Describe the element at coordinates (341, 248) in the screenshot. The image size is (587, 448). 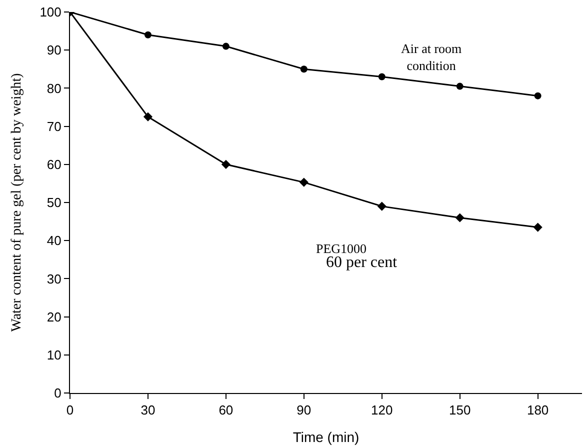
I see `annotation: PEG1000` at that location.